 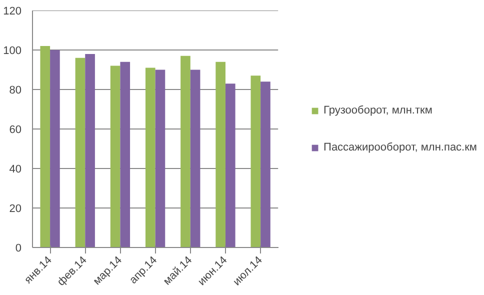 What do you see at coordinates (378, 110) in the screenshot?
I see `legend-label: Грузооборот, млн.ткм` at bounding box center [378, 110].